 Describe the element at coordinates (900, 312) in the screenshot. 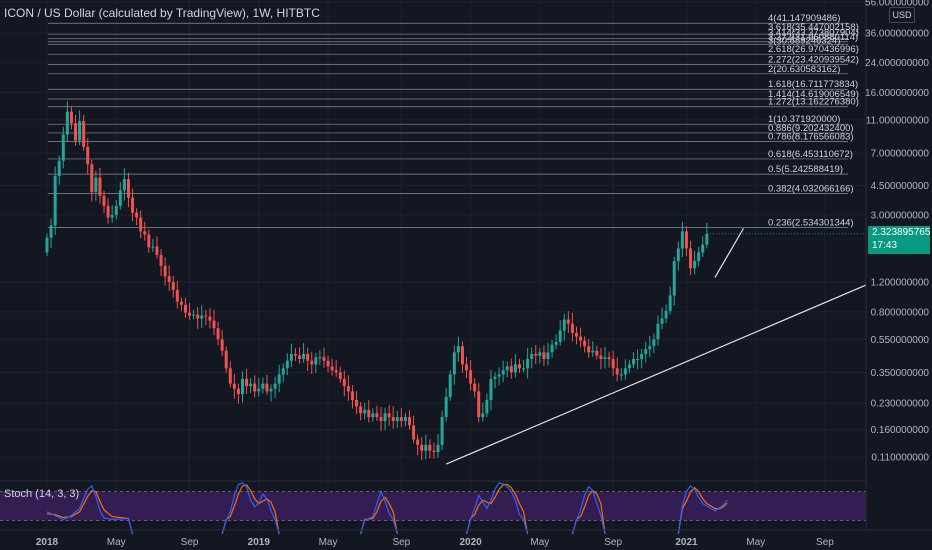

I see `price-tick-label: 0.800000000` at that location.